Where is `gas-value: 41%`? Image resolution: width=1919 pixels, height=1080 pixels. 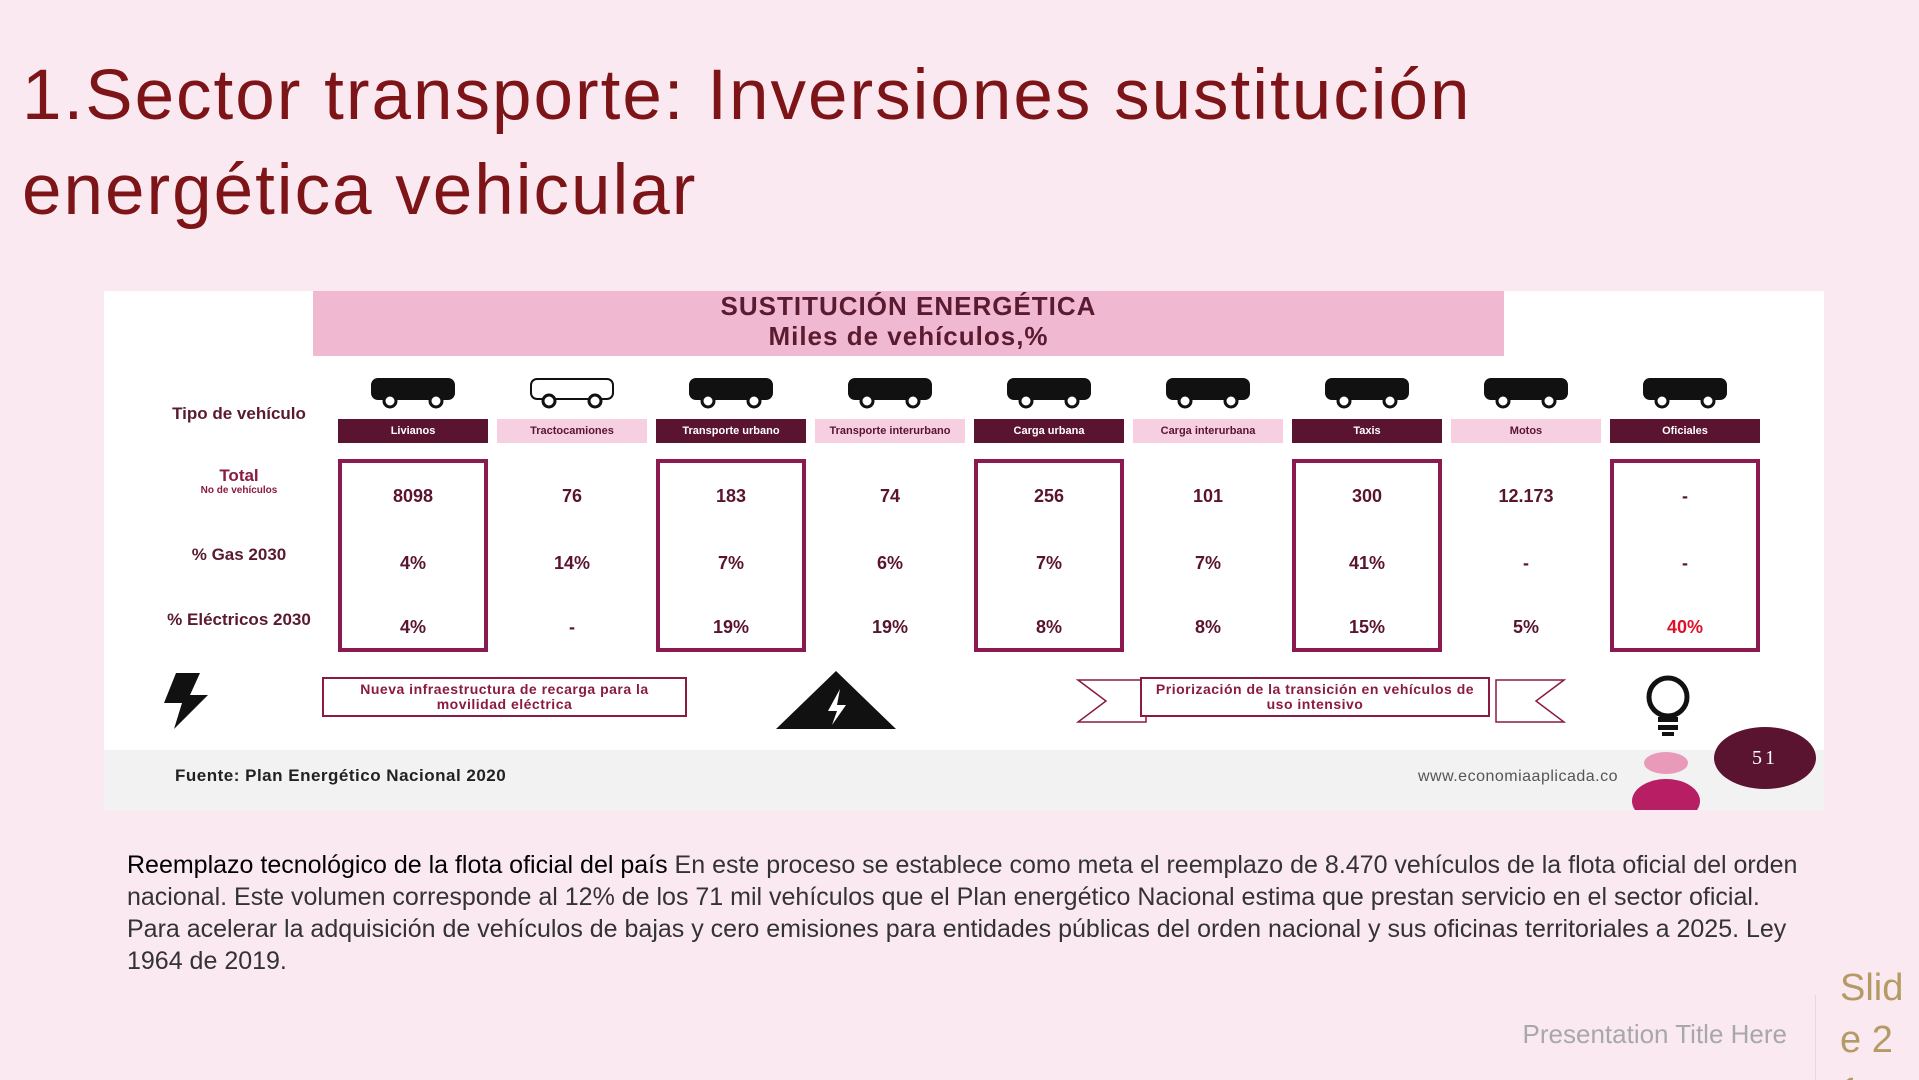
gas-value: 41% is located at coordinates (1367, 563).